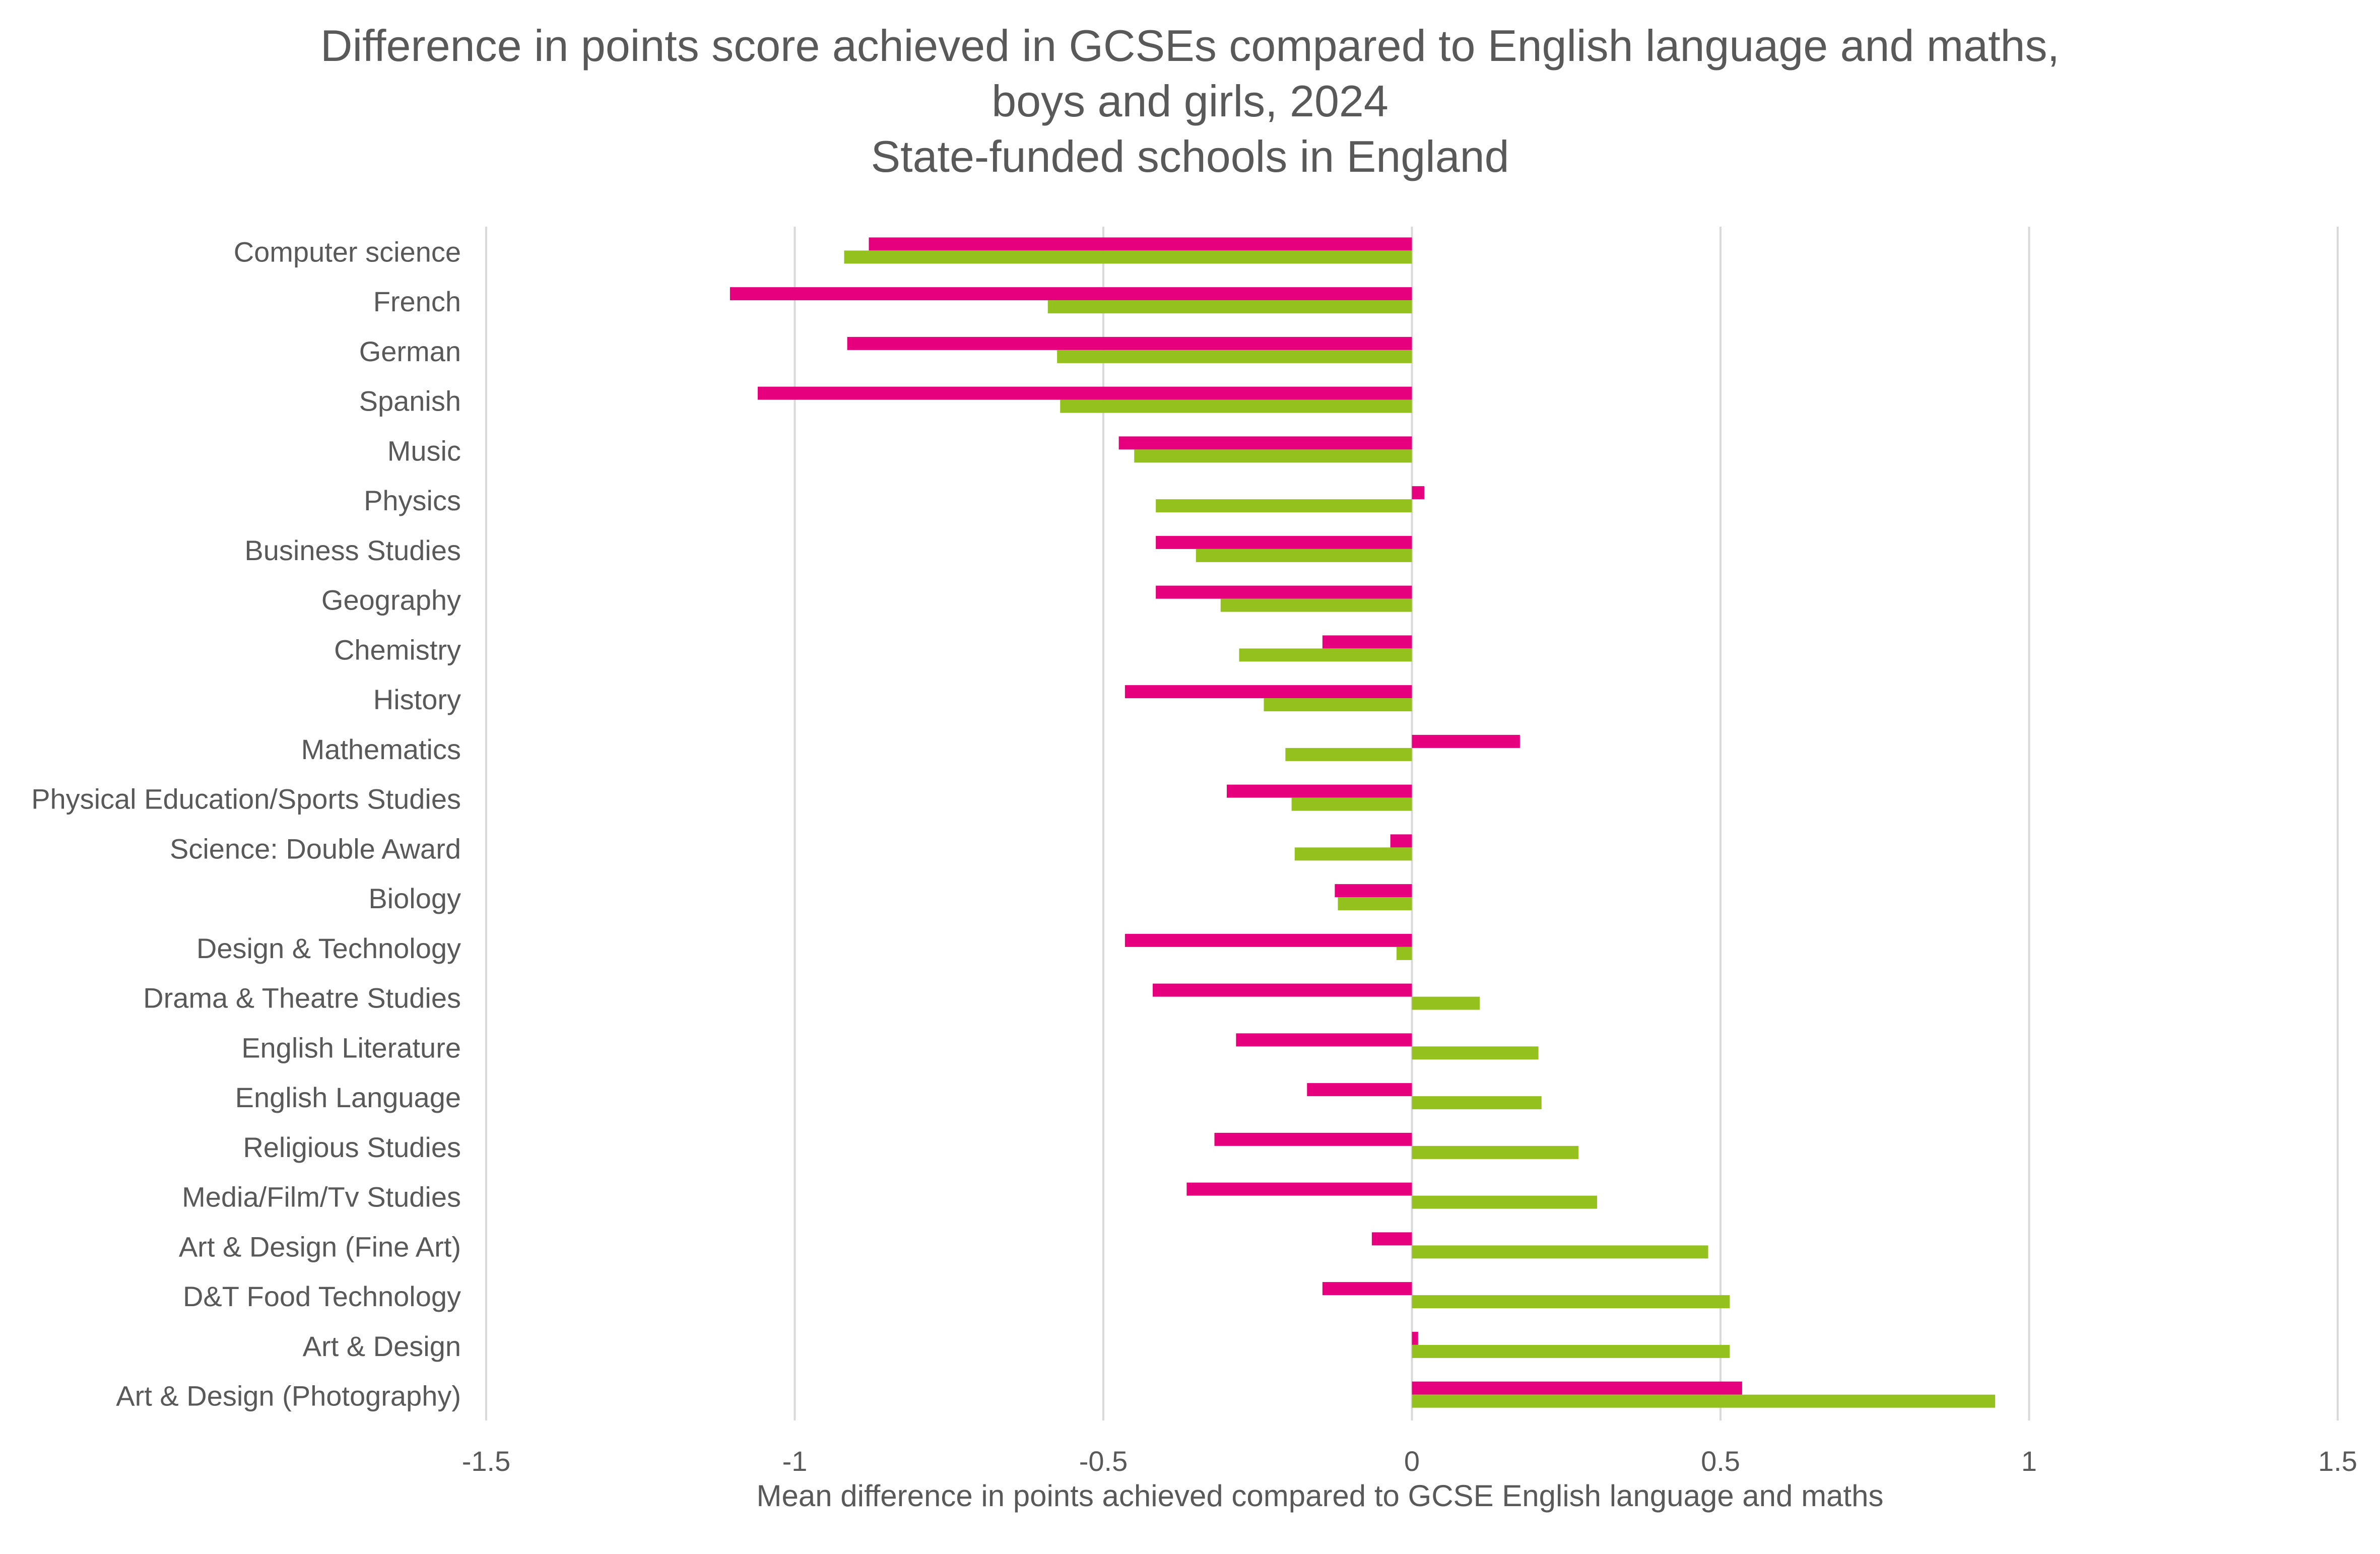 This screenshot has height=1554, width=2380. What do you see at coordinates (328, 948) in the screenshot?
I see `category-label: Design & Technology` at bounding box center [328, 948].